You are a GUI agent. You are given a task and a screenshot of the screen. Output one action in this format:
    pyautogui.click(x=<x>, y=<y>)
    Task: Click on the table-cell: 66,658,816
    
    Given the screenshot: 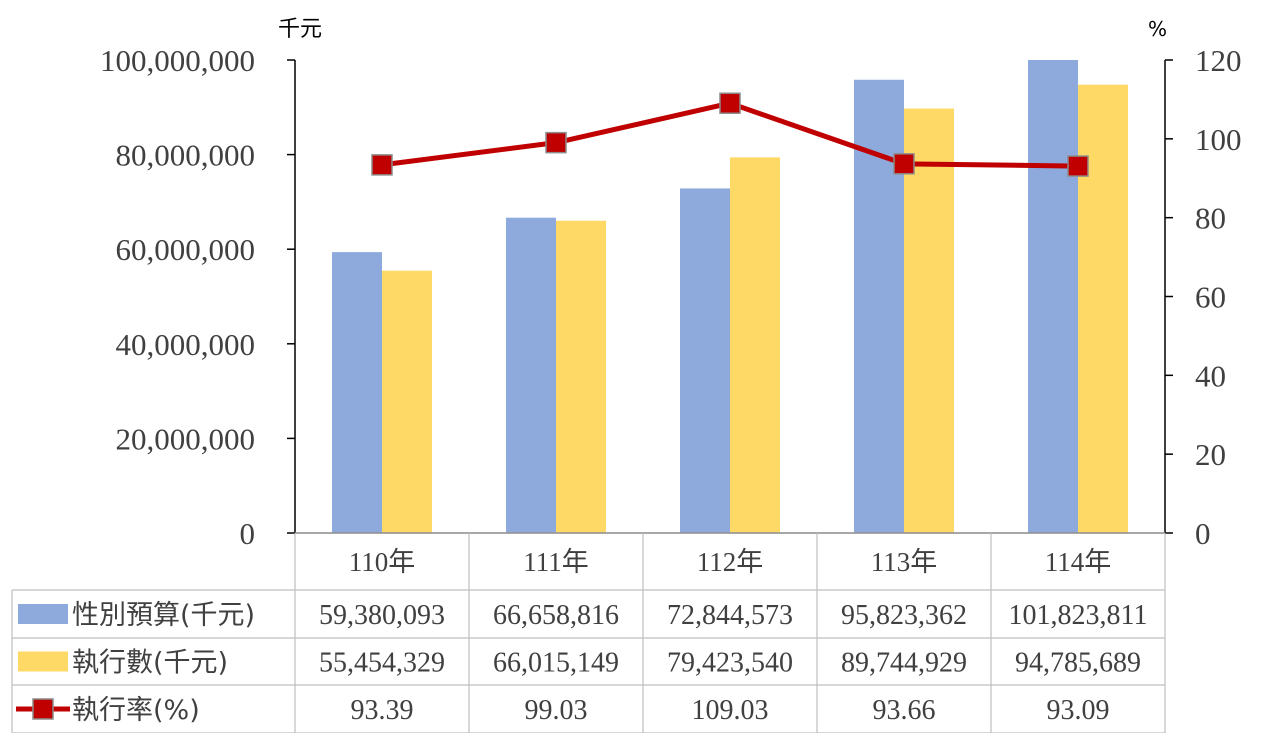 What is the action you would take?
    pyautogui.click(x=556, y=615)
    